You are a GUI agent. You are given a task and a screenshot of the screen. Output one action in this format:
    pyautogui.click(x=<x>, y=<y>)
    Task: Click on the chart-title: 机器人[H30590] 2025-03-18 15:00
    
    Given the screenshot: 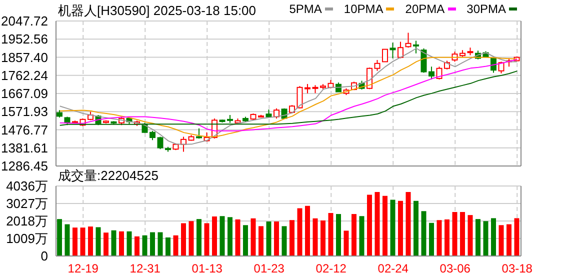 What is the action you would take?
    pyautogui.click(x=157, y=11)
    